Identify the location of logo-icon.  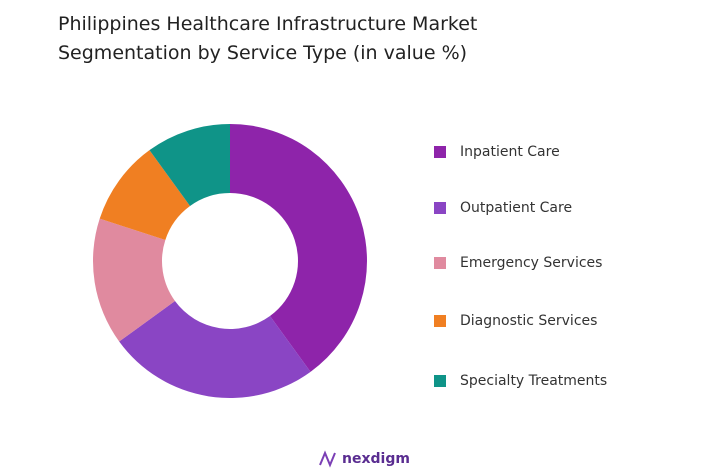
(327, 459).